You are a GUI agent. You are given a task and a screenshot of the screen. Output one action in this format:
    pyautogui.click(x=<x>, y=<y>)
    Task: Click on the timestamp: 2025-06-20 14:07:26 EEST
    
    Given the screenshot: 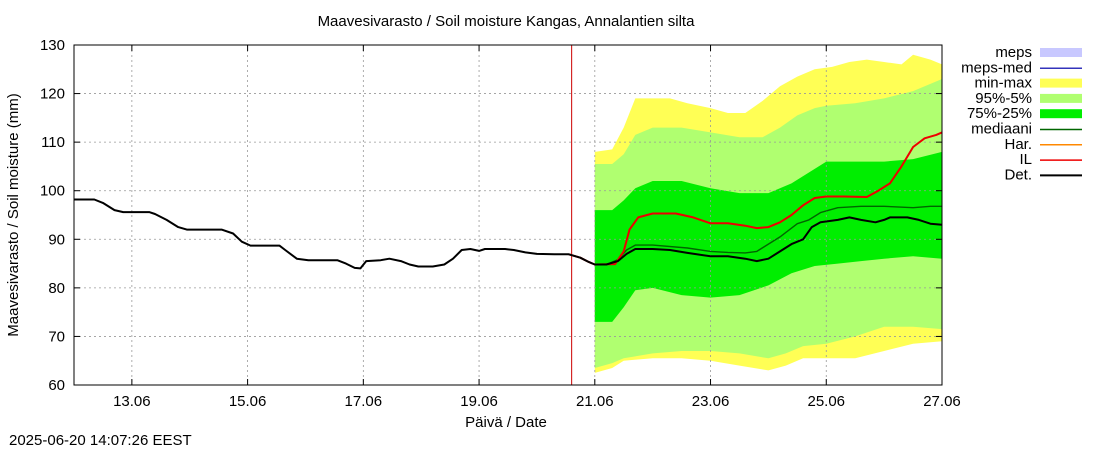 What is the action you would take?
    pyautogui.click(x=100, y=440)
    